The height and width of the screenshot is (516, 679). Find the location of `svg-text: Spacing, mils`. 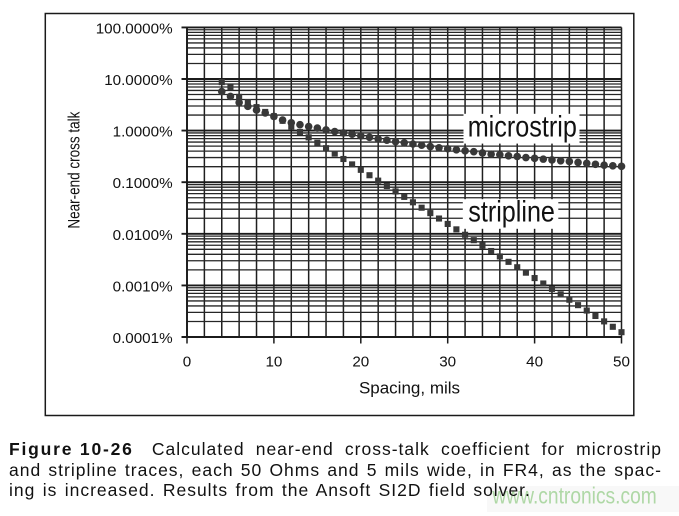

svg-text: Spacing, mils is located at coordinates (409, 388).